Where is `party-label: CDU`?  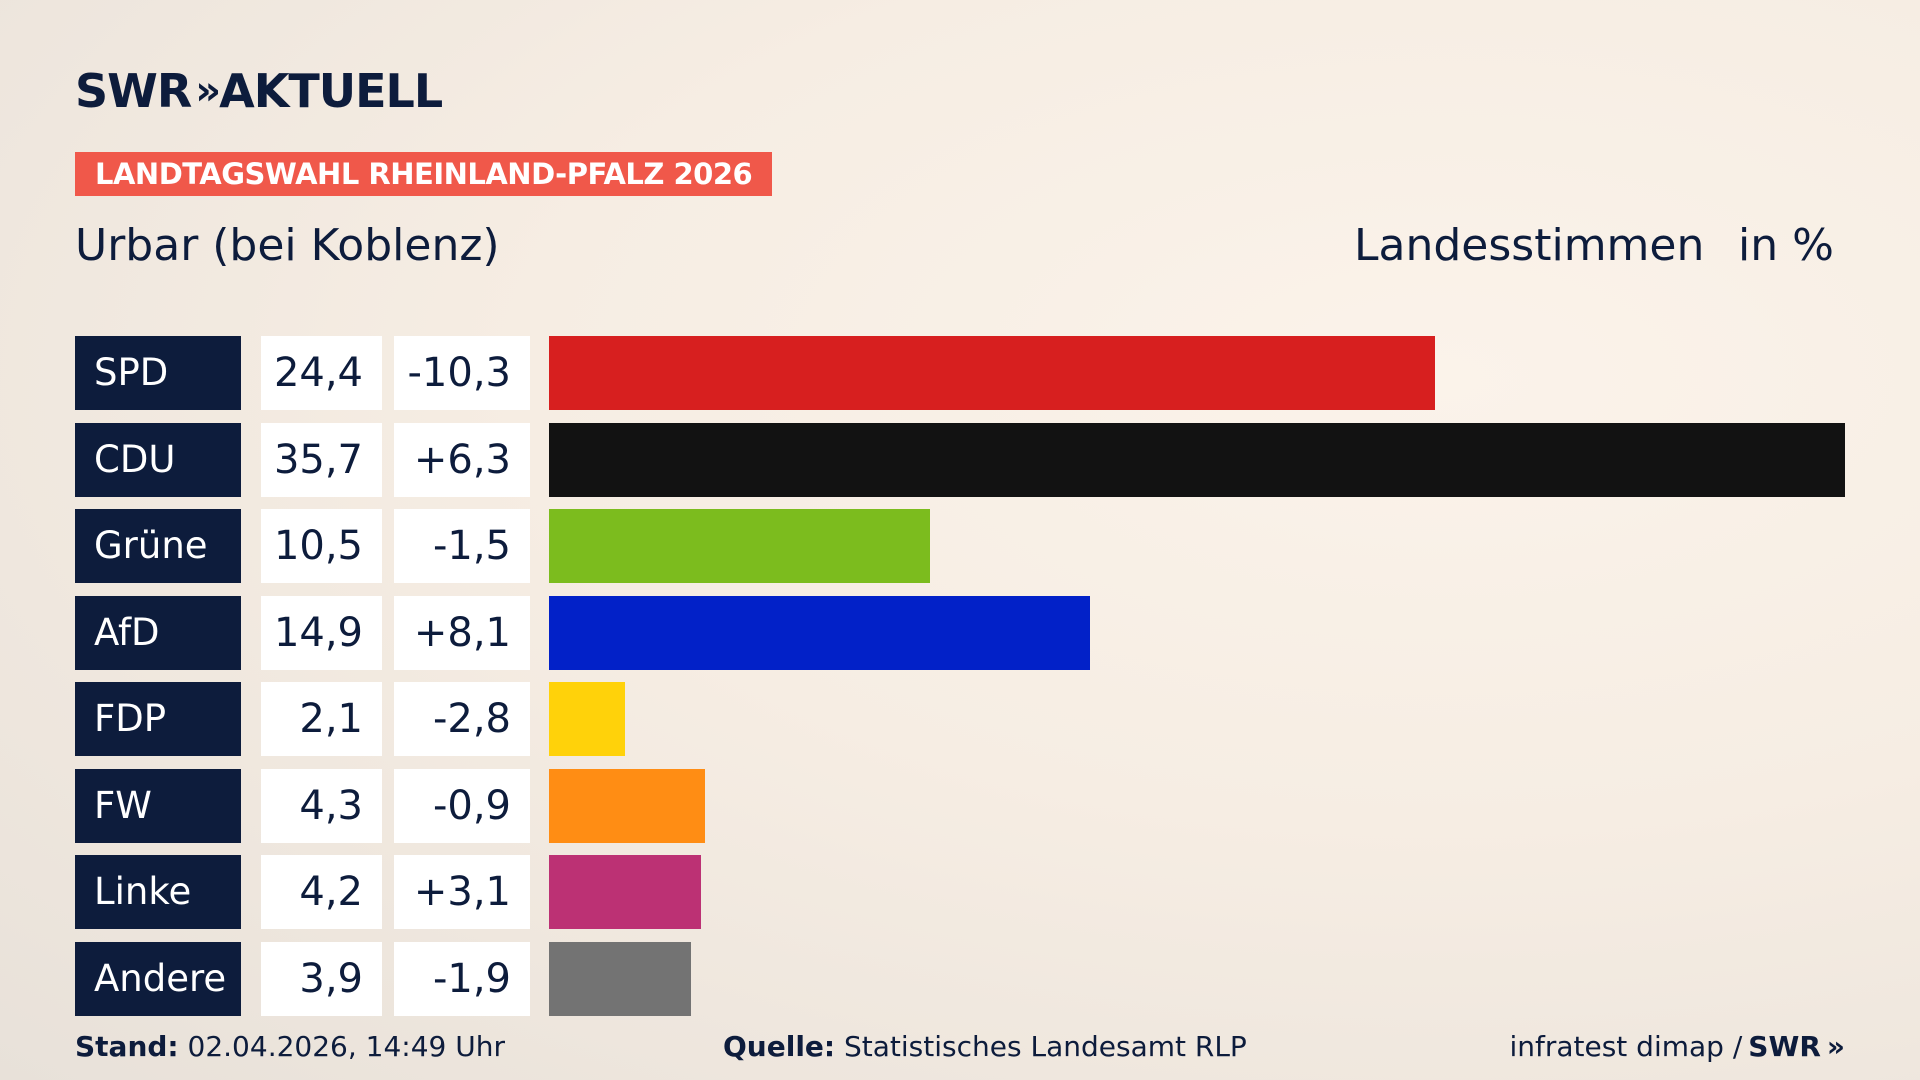
party-label: CDU is located at coordinates (158, 459).